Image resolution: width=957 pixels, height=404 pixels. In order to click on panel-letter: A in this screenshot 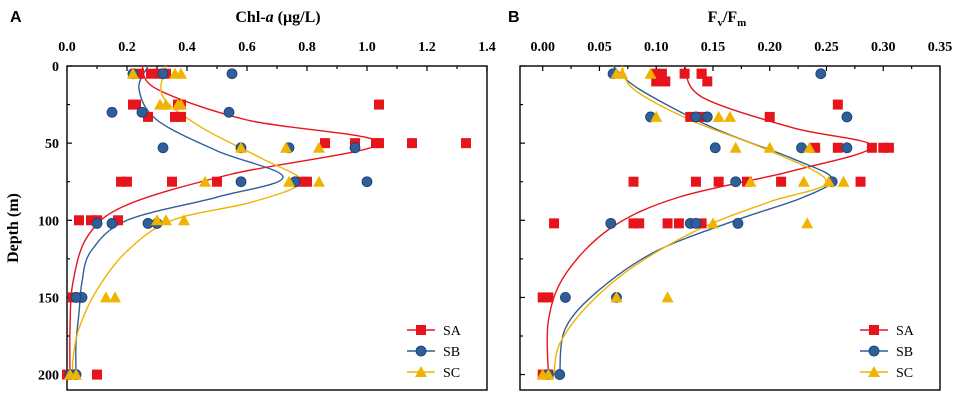, I will do `click(16, 17)`.